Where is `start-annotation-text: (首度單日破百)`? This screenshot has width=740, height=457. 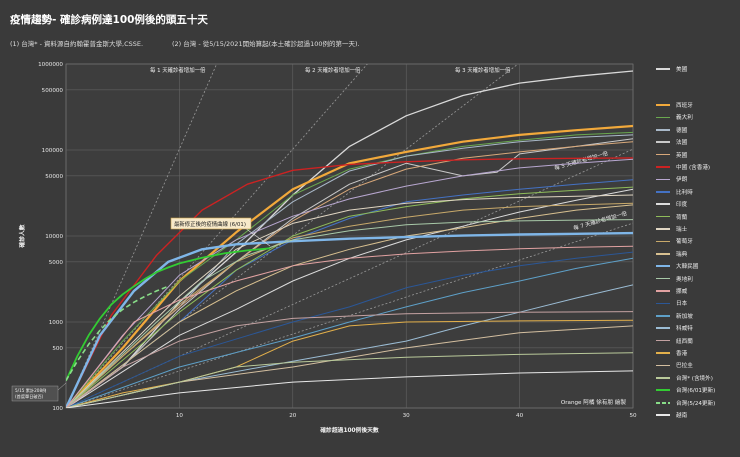
start-annotation-text: (首度單日破百) is located at coordinates (29, 396).